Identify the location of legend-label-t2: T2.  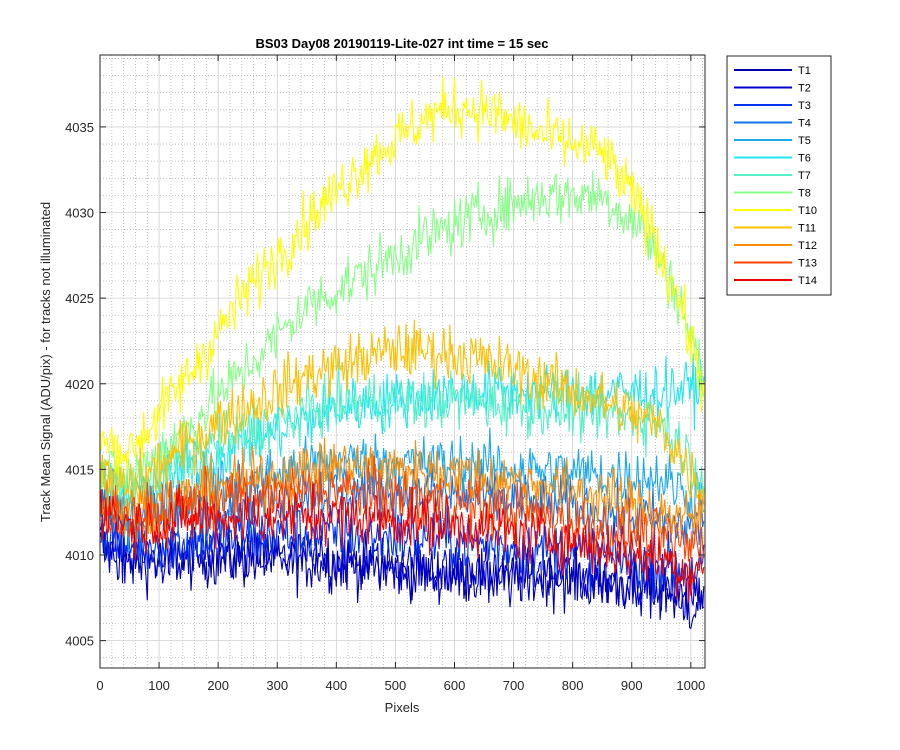
(804, 89).